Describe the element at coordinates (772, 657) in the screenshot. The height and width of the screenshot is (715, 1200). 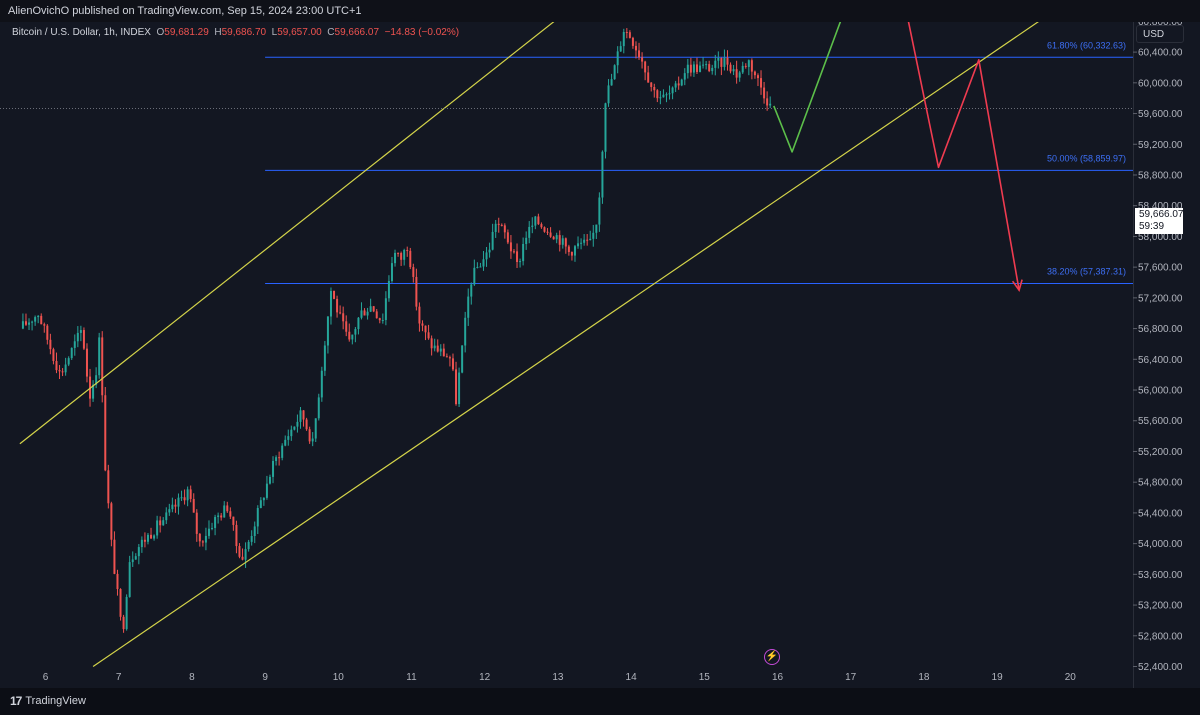
I see `lightning-icon: ⚡` at that location.